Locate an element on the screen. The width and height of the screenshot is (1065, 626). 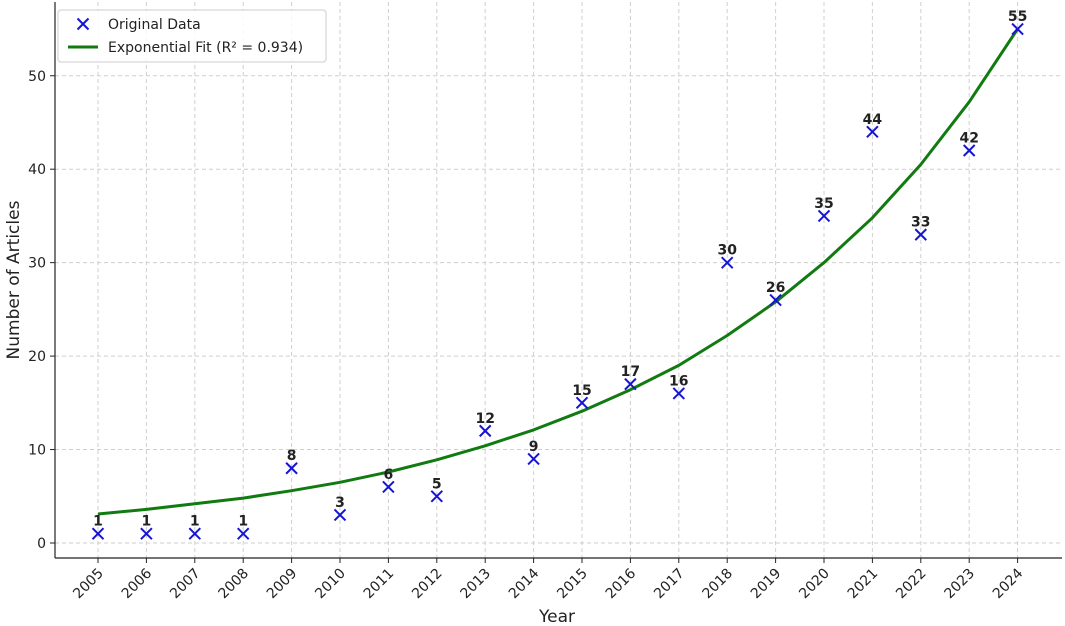
x-tick-label: 2016 is located at coordinates (621, 583).